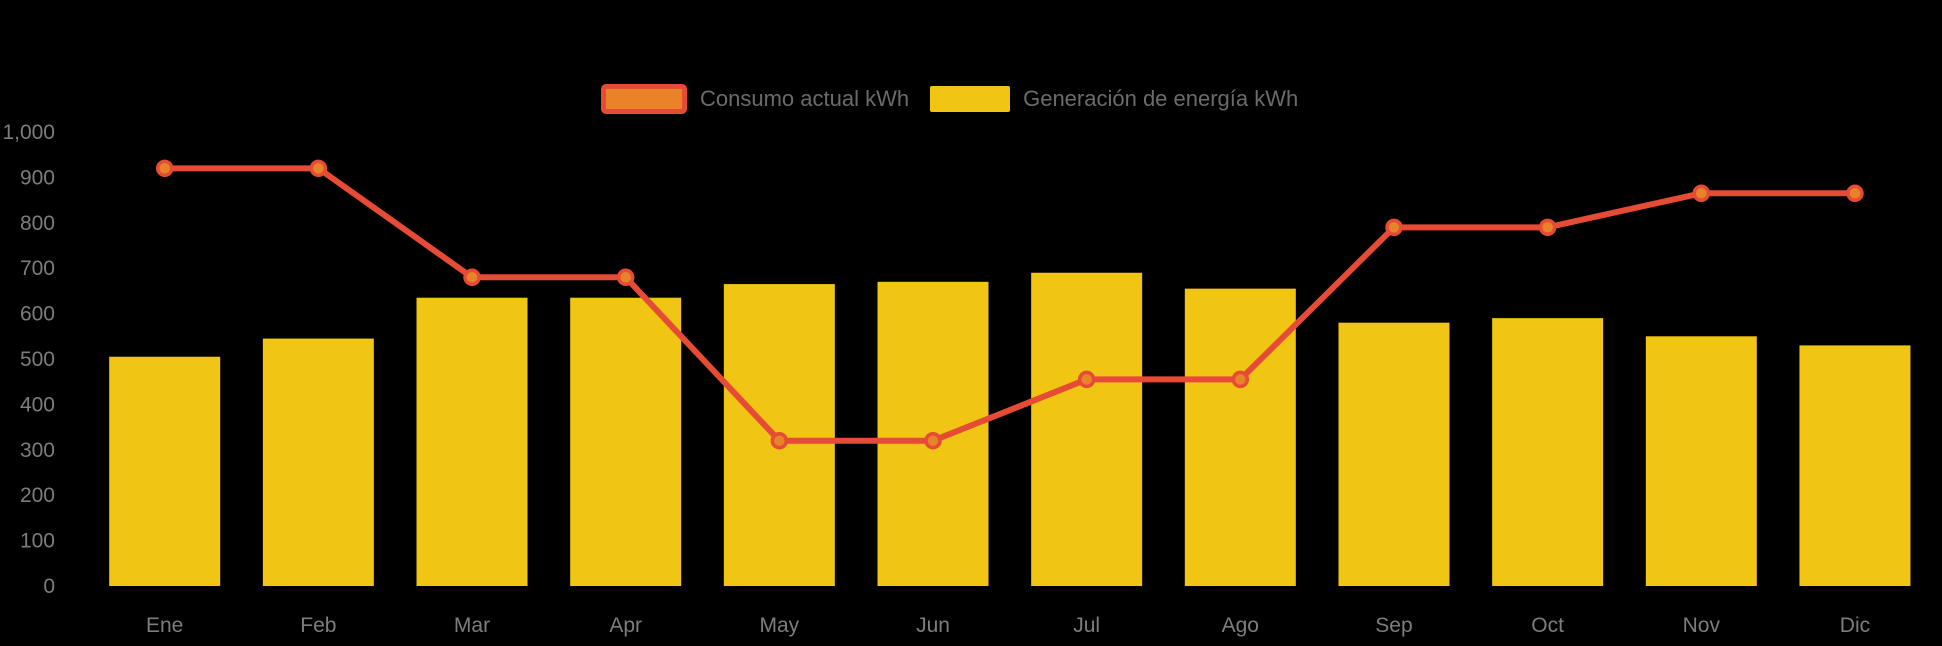  Describe the element at coordinates (1855, 625) in the screenshot. I see `x-axis-label-dic: Dic` at that location.